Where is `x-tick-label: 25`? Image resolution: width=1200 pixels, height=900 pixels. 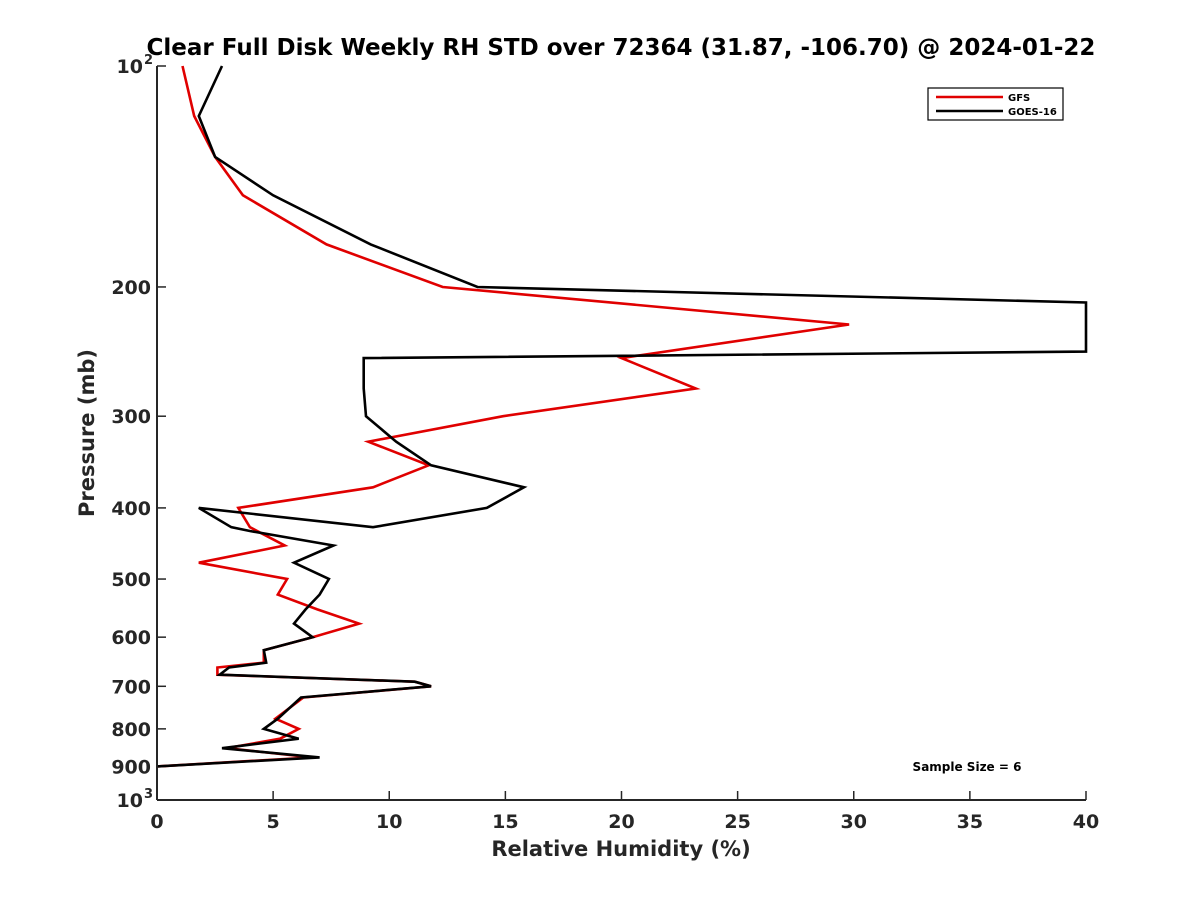
x-tick-label: 25 is located at coordinates (737, 822).